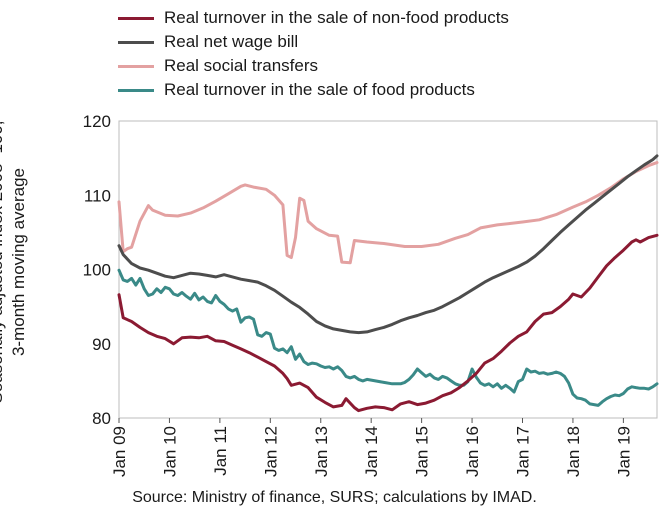 This screenshot has width=669, height=520. What do you see at coordinates (270, 451) in the screenshot?
I see `x-tick-label: Jan 12` at bounding box center [270, 451].